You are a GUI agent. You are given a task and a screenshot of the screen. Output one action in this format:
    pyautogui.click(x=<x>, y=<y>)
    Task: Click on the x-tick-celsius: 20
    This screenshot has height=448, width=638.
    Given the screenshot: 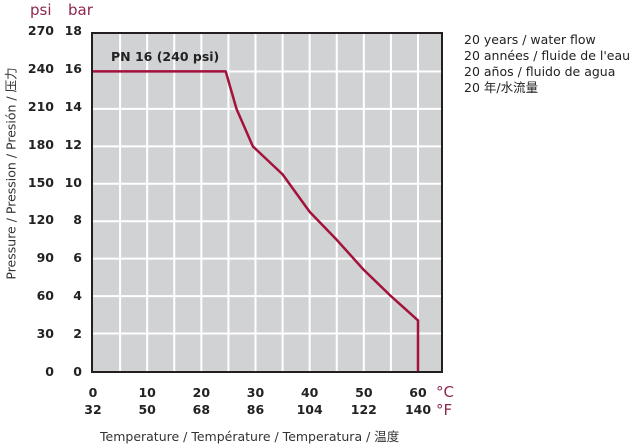 What is the action you would take?
    pyautogui.click(x=201, y=392)
    